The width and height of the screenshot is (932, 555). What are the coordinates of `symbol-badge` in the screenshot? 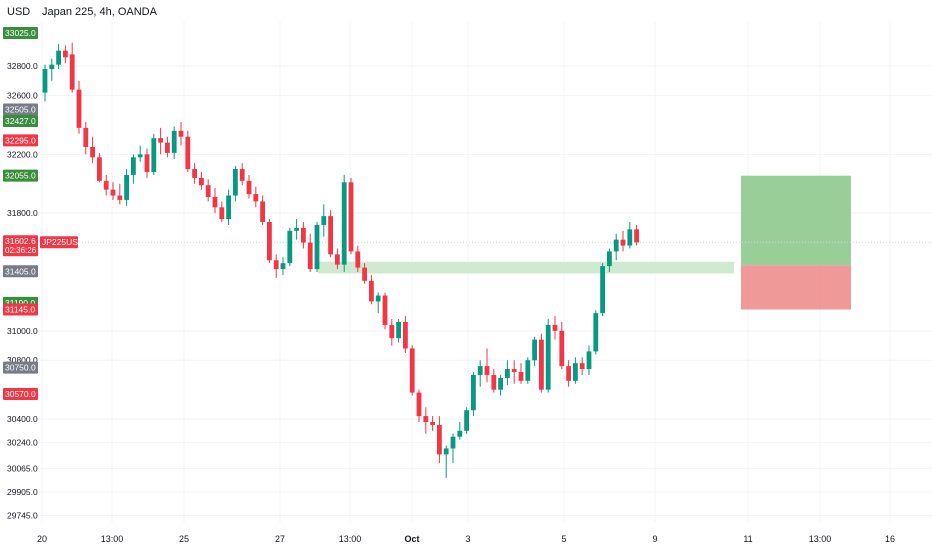 It's located at (59, 242).